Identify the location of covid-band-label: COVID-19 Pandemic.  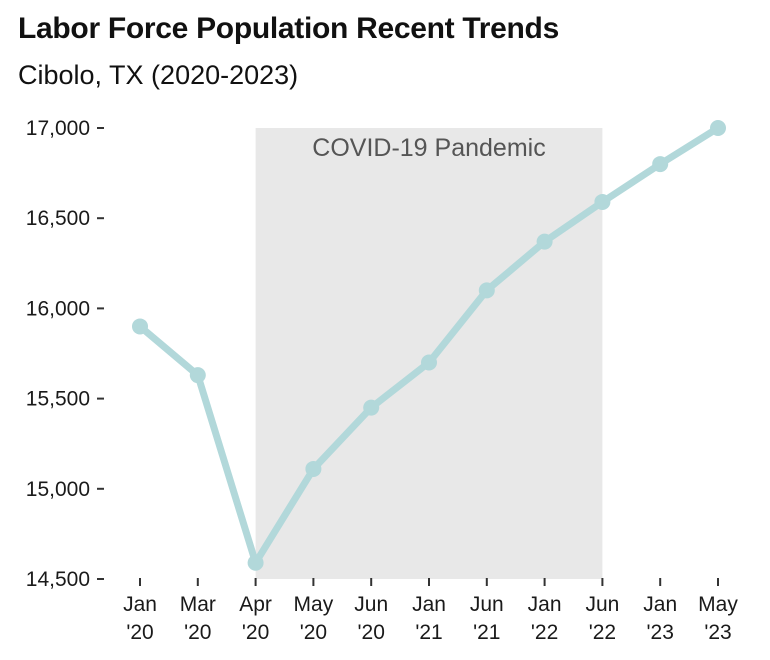
(428, 148).